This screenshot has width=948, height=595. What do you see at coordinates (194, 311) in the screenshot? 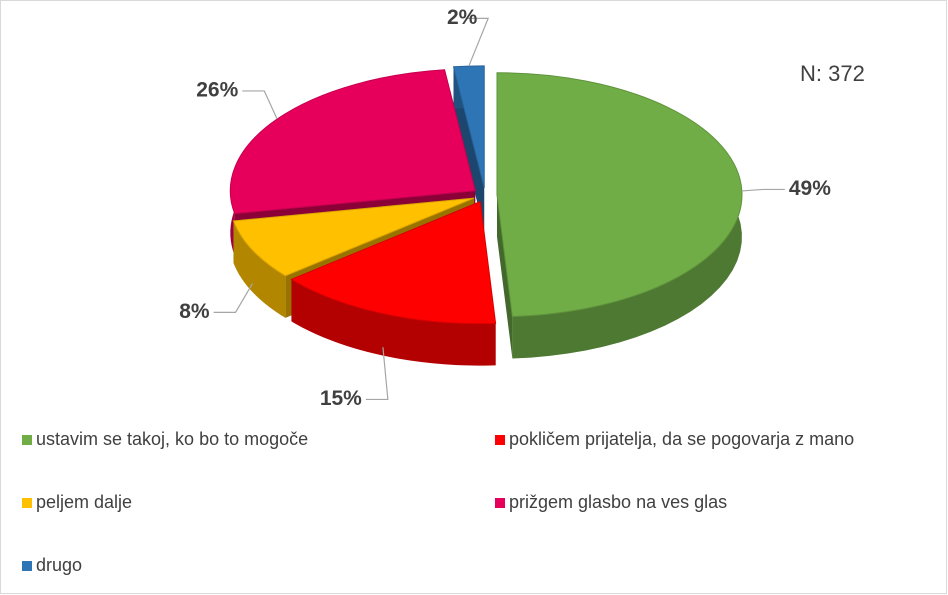
I see `data-label: 8%` at bounding box center [194, 311].